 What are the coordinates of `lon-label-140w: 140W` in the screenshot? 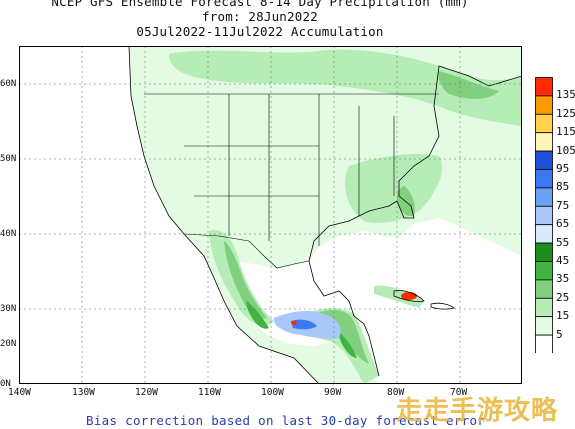 It's located at (19, 392).